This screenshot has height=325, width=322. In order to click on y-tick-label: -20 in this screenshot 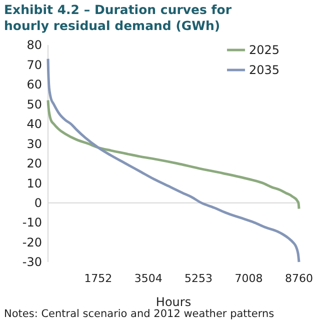, I will do `click(32, 242)`.